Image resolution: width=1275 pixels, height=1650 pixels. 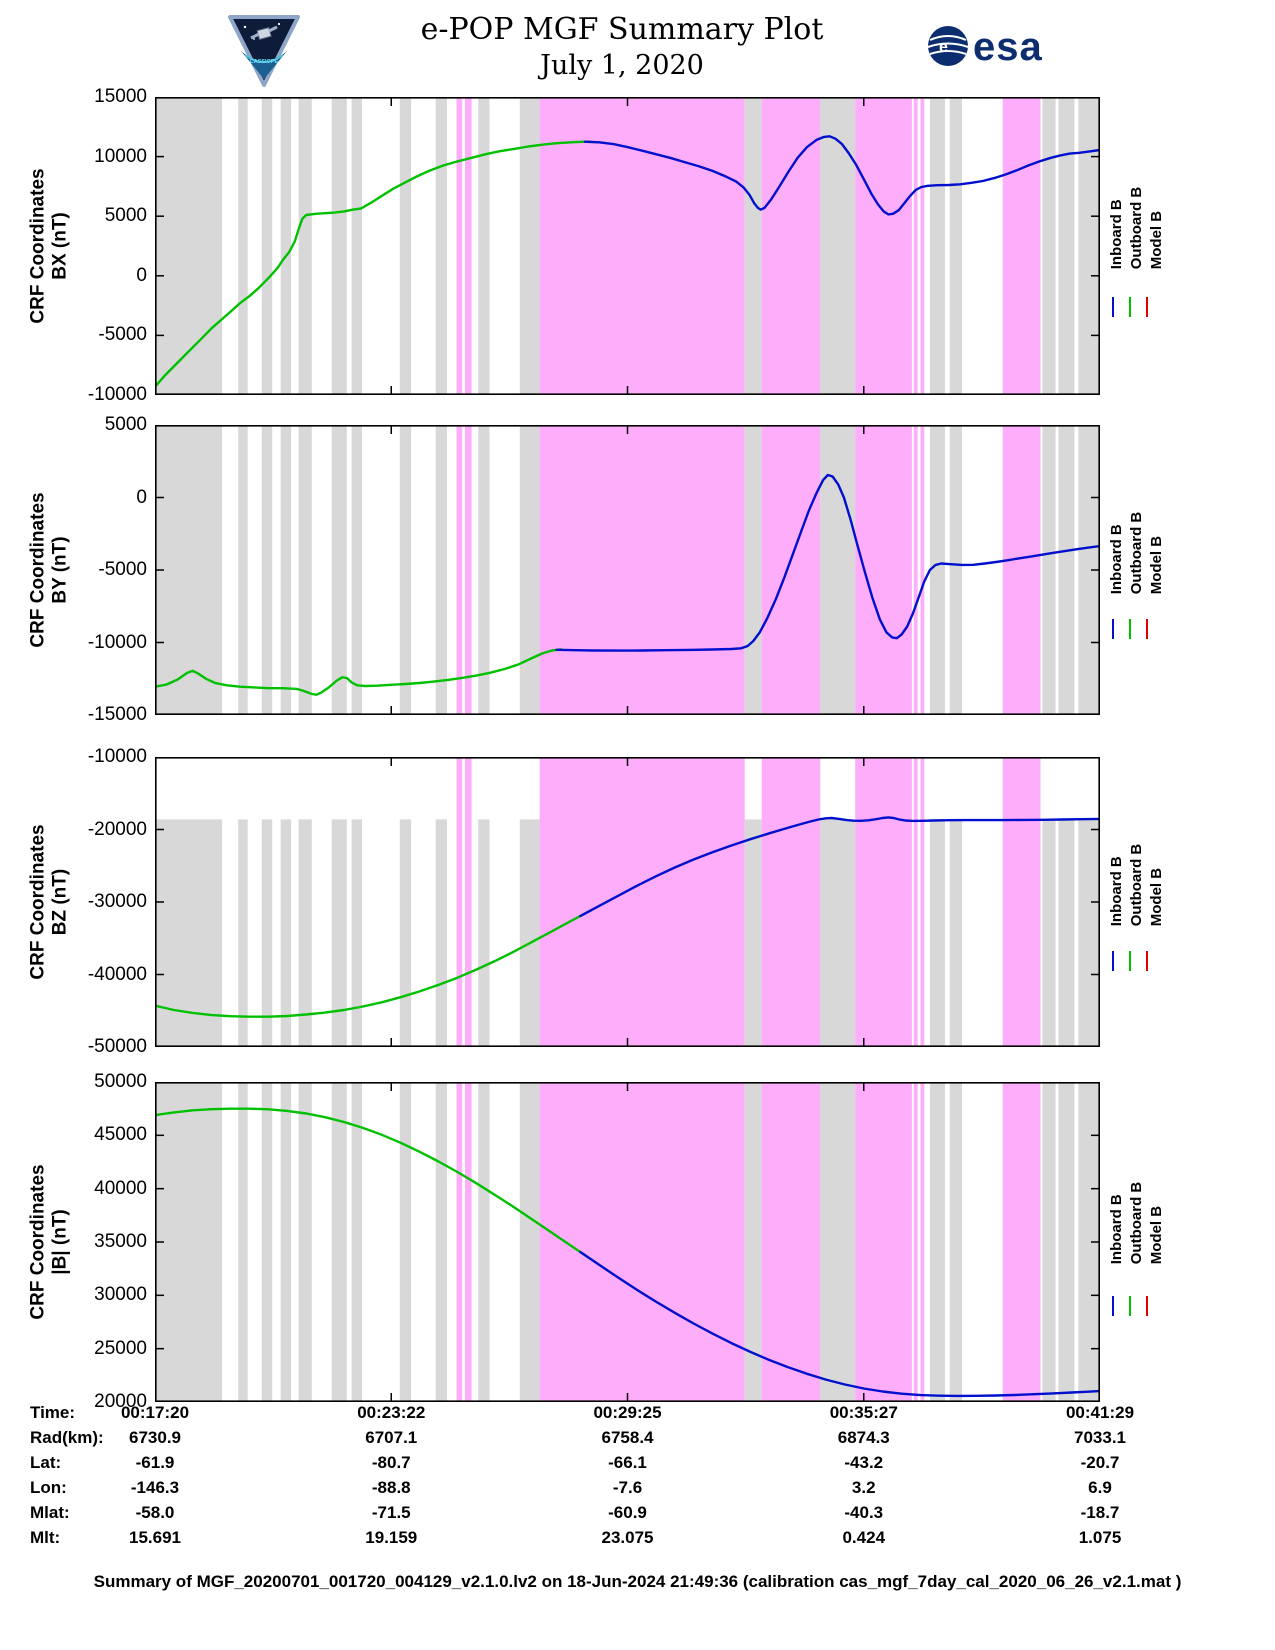 I want to click on table-cell: -71.5, so click(x=391, y=1512).